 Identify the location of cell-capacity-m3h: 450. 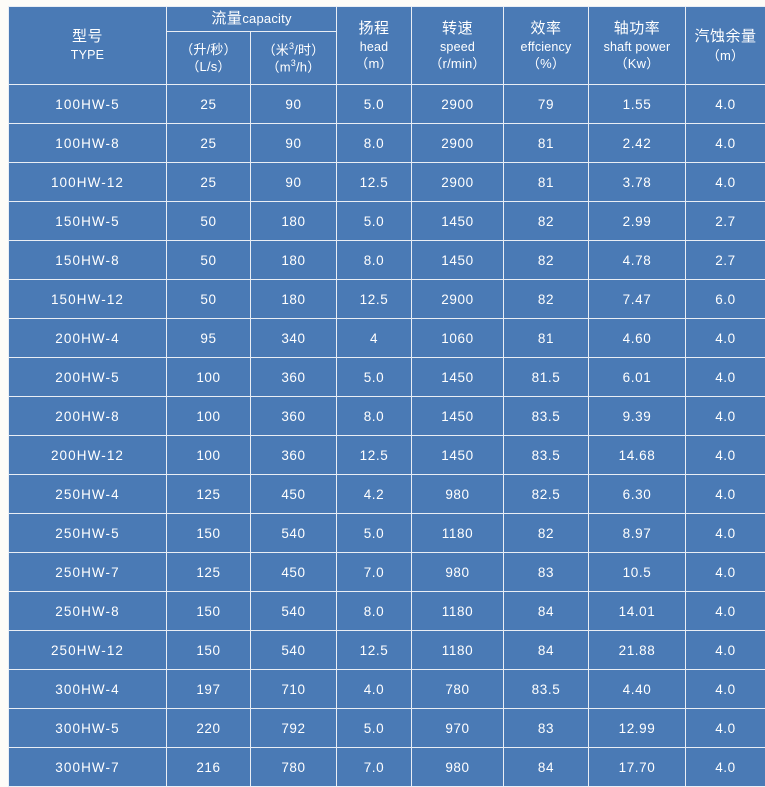
(294, 572).